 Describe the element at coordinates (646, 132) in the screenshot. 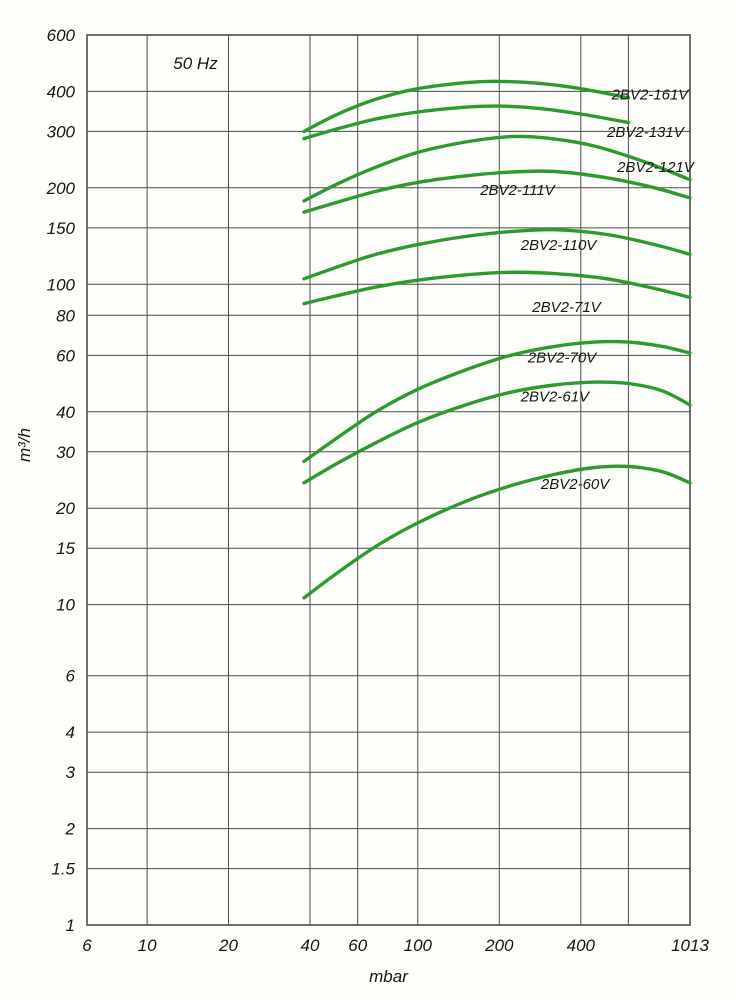

I see `curve-label-2BV2-131V: 2BV2-131V` at that location.